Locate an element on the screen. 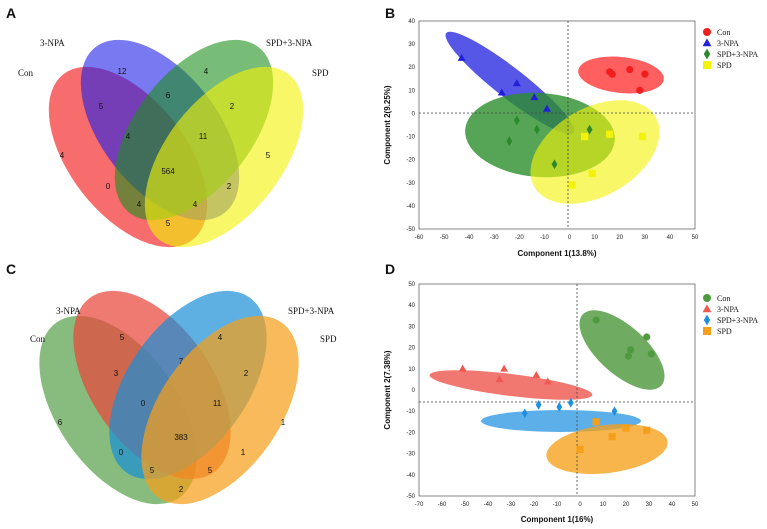 The image size is (767, 529). ellipse-b-spd is located at coordinates (595, 152).